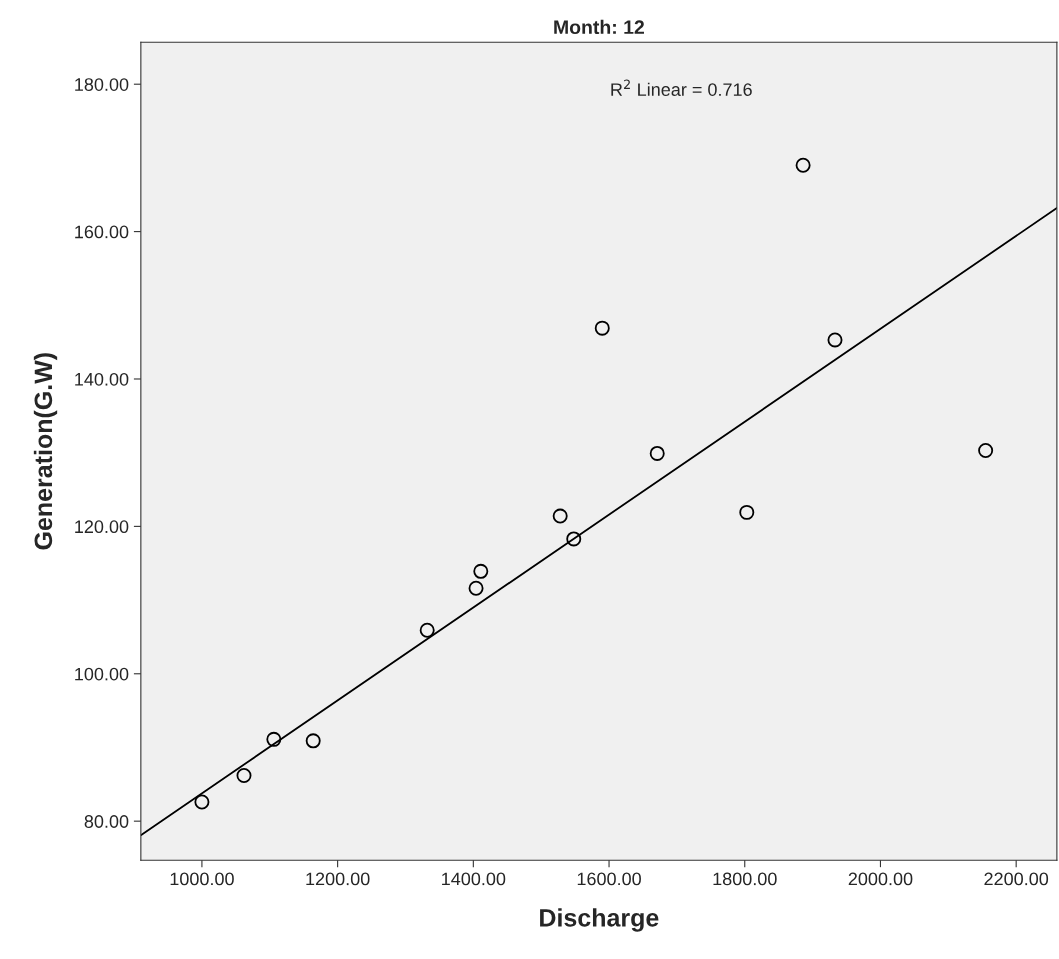  Describe the element at coordinates (681, 87) in the screenshot. I see `annotation: R$^{2}$ Linear = 0.716` at that location.